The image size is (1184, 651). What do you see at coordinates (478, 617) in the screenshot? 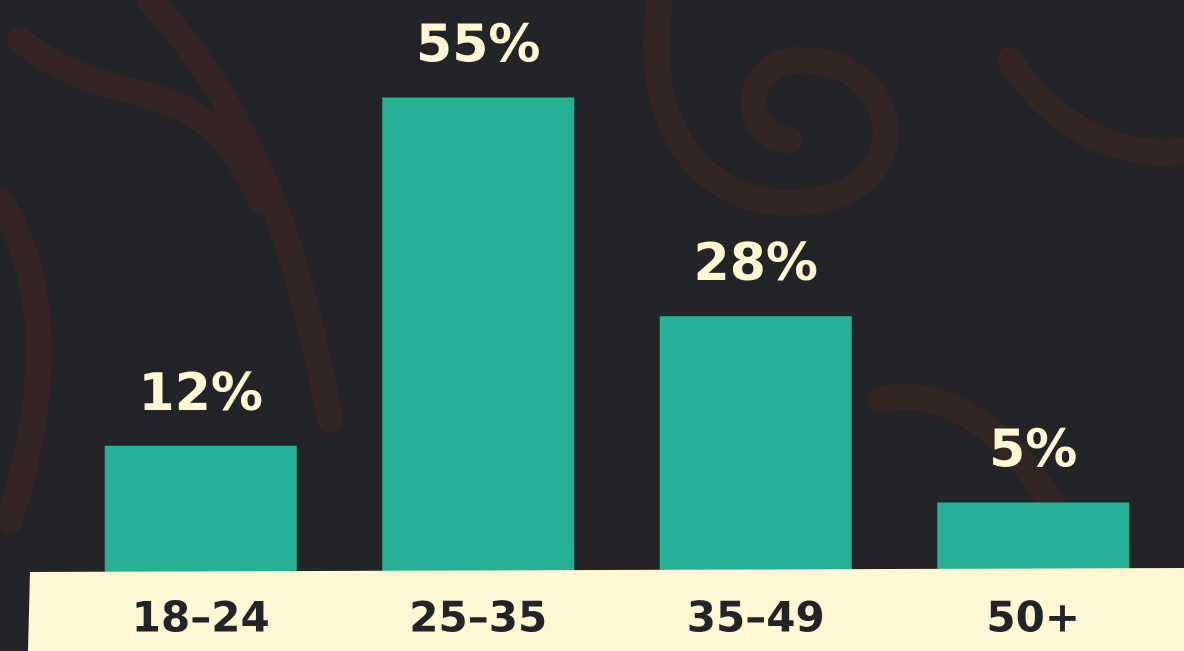
I see `x-tick-label: 25–35` at bounding box center [478, 617].